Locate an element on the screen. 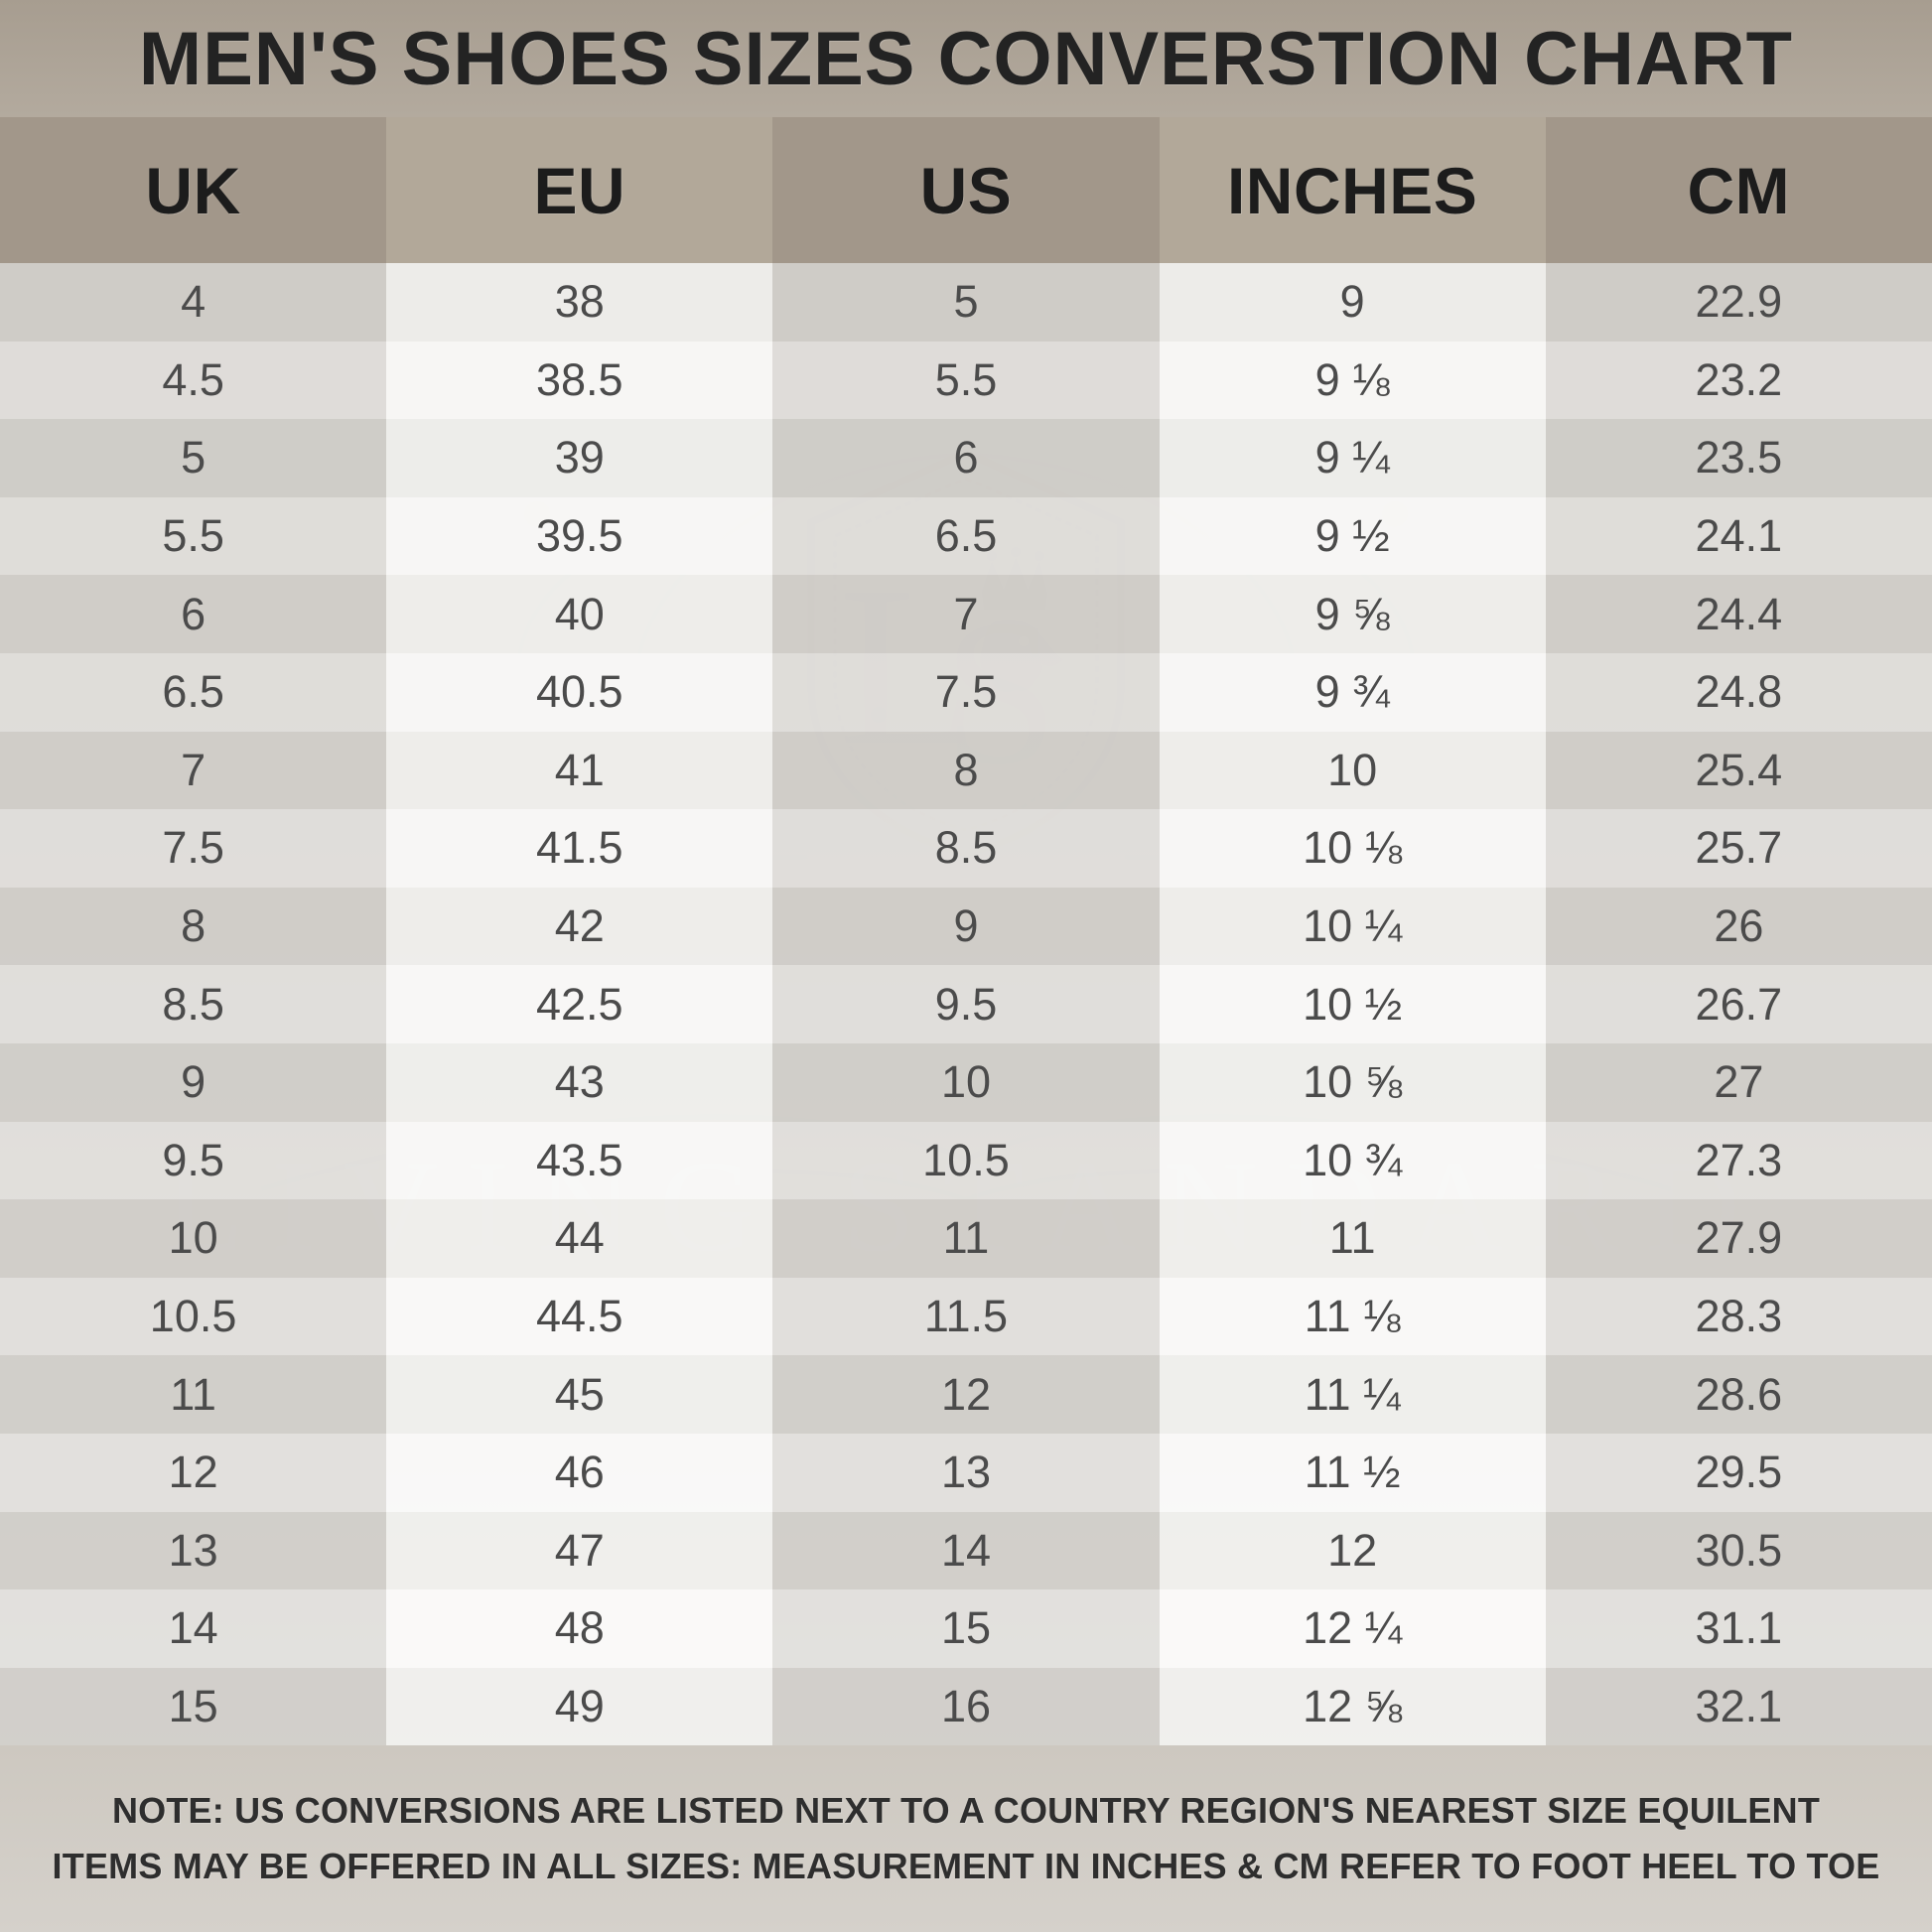 This screenshot has height=1932, width=1932. cell-us: 11.5 is located at coordinates (966, 1316).